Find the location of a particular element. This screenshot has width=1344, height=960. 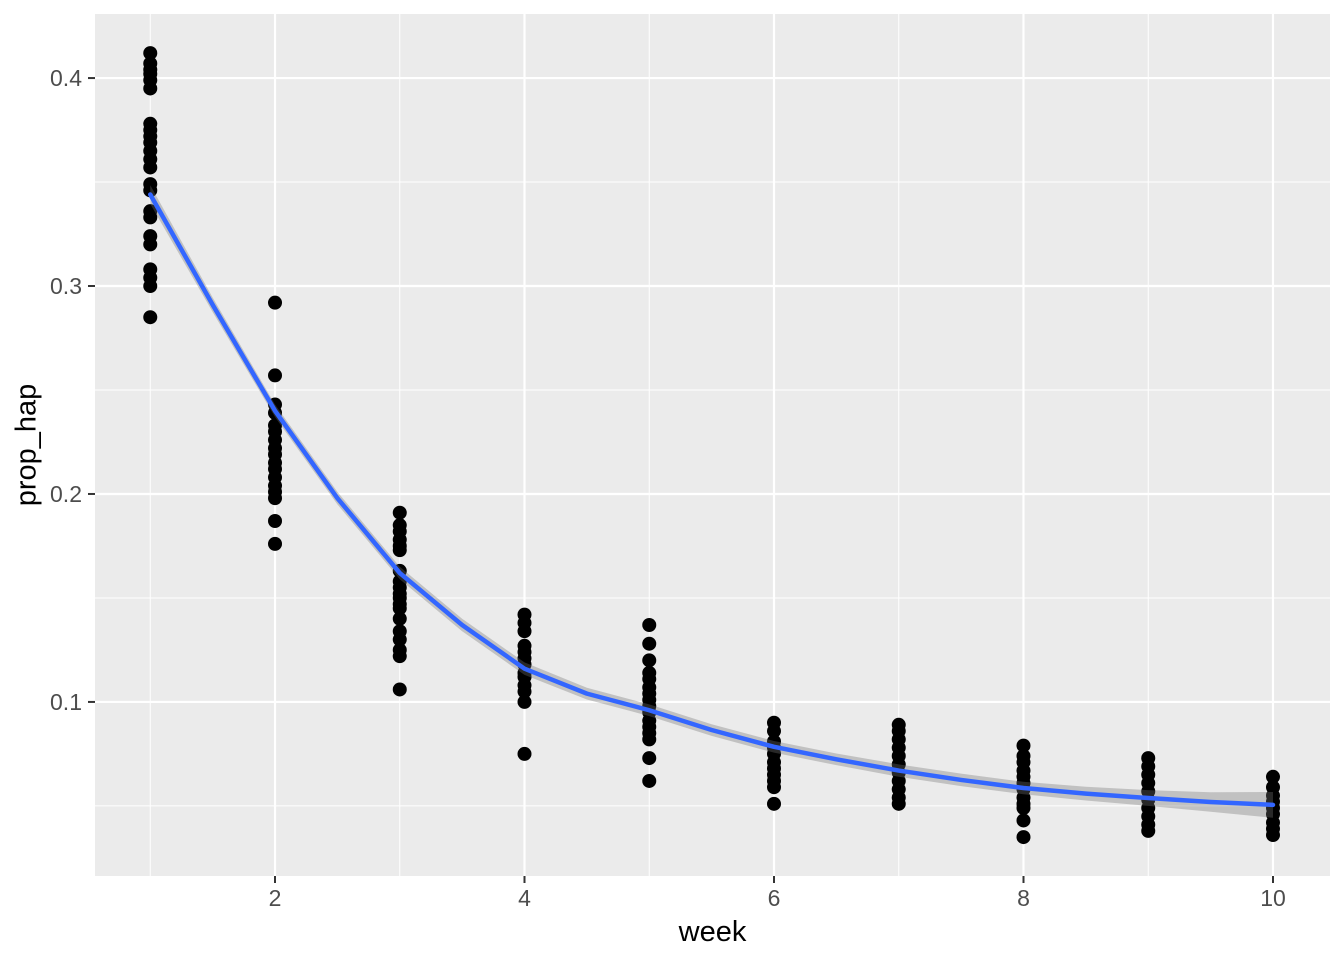

y-tick-label: 0.3 is located at coordinates (66, 286).